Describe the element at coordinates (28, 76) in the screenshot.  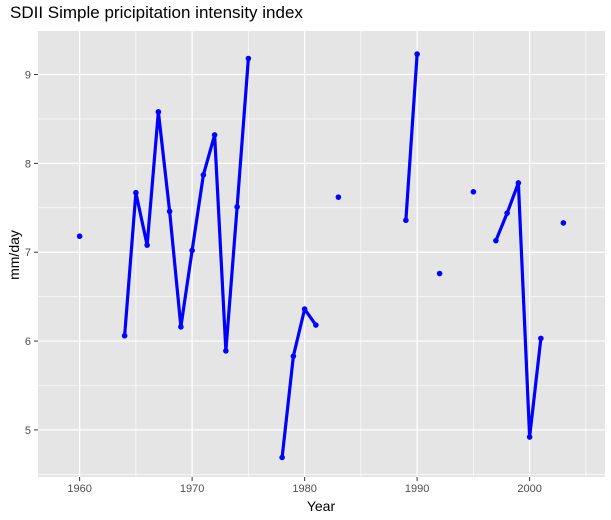
I see `y-tick-label: 9` at that location.